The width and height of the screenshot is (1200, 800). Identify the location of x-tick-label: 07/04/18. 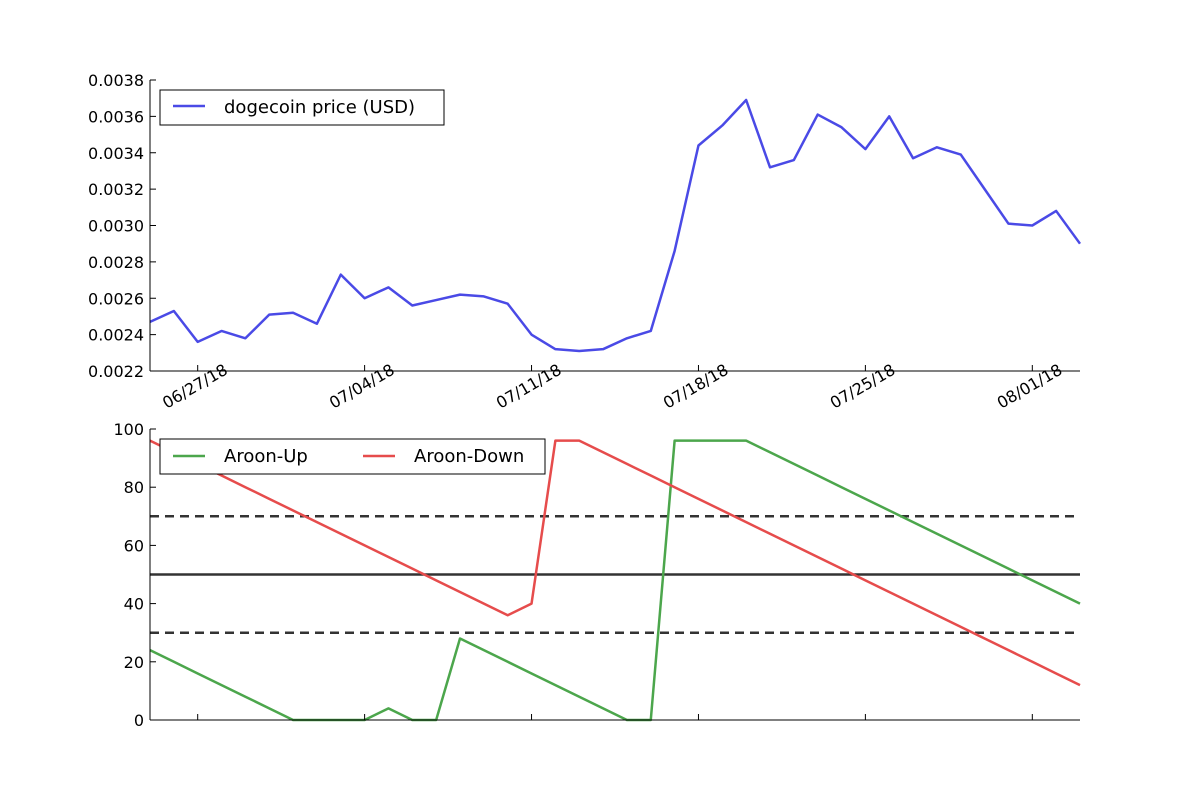
(362, 386).